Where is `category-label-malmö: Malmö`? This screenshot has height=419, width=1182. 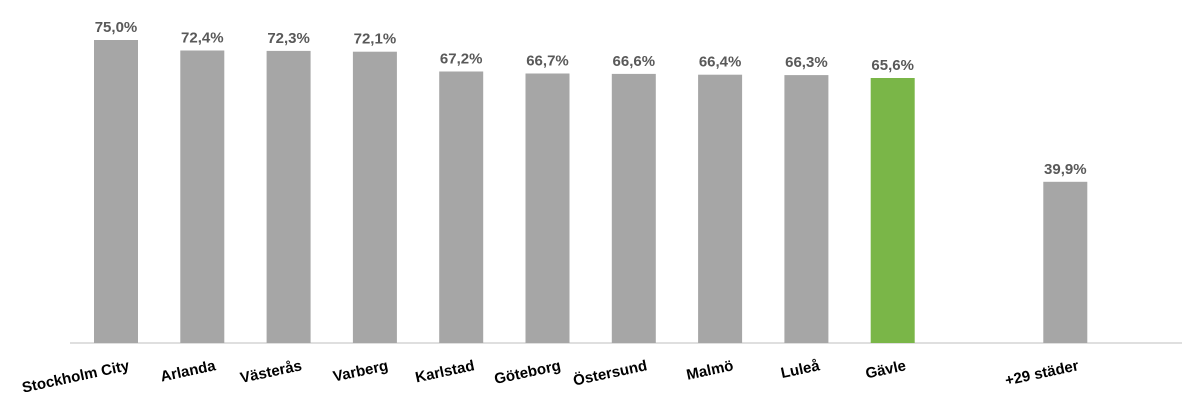
category-label-malmö: Malmö is located at coordinates (710, 370).